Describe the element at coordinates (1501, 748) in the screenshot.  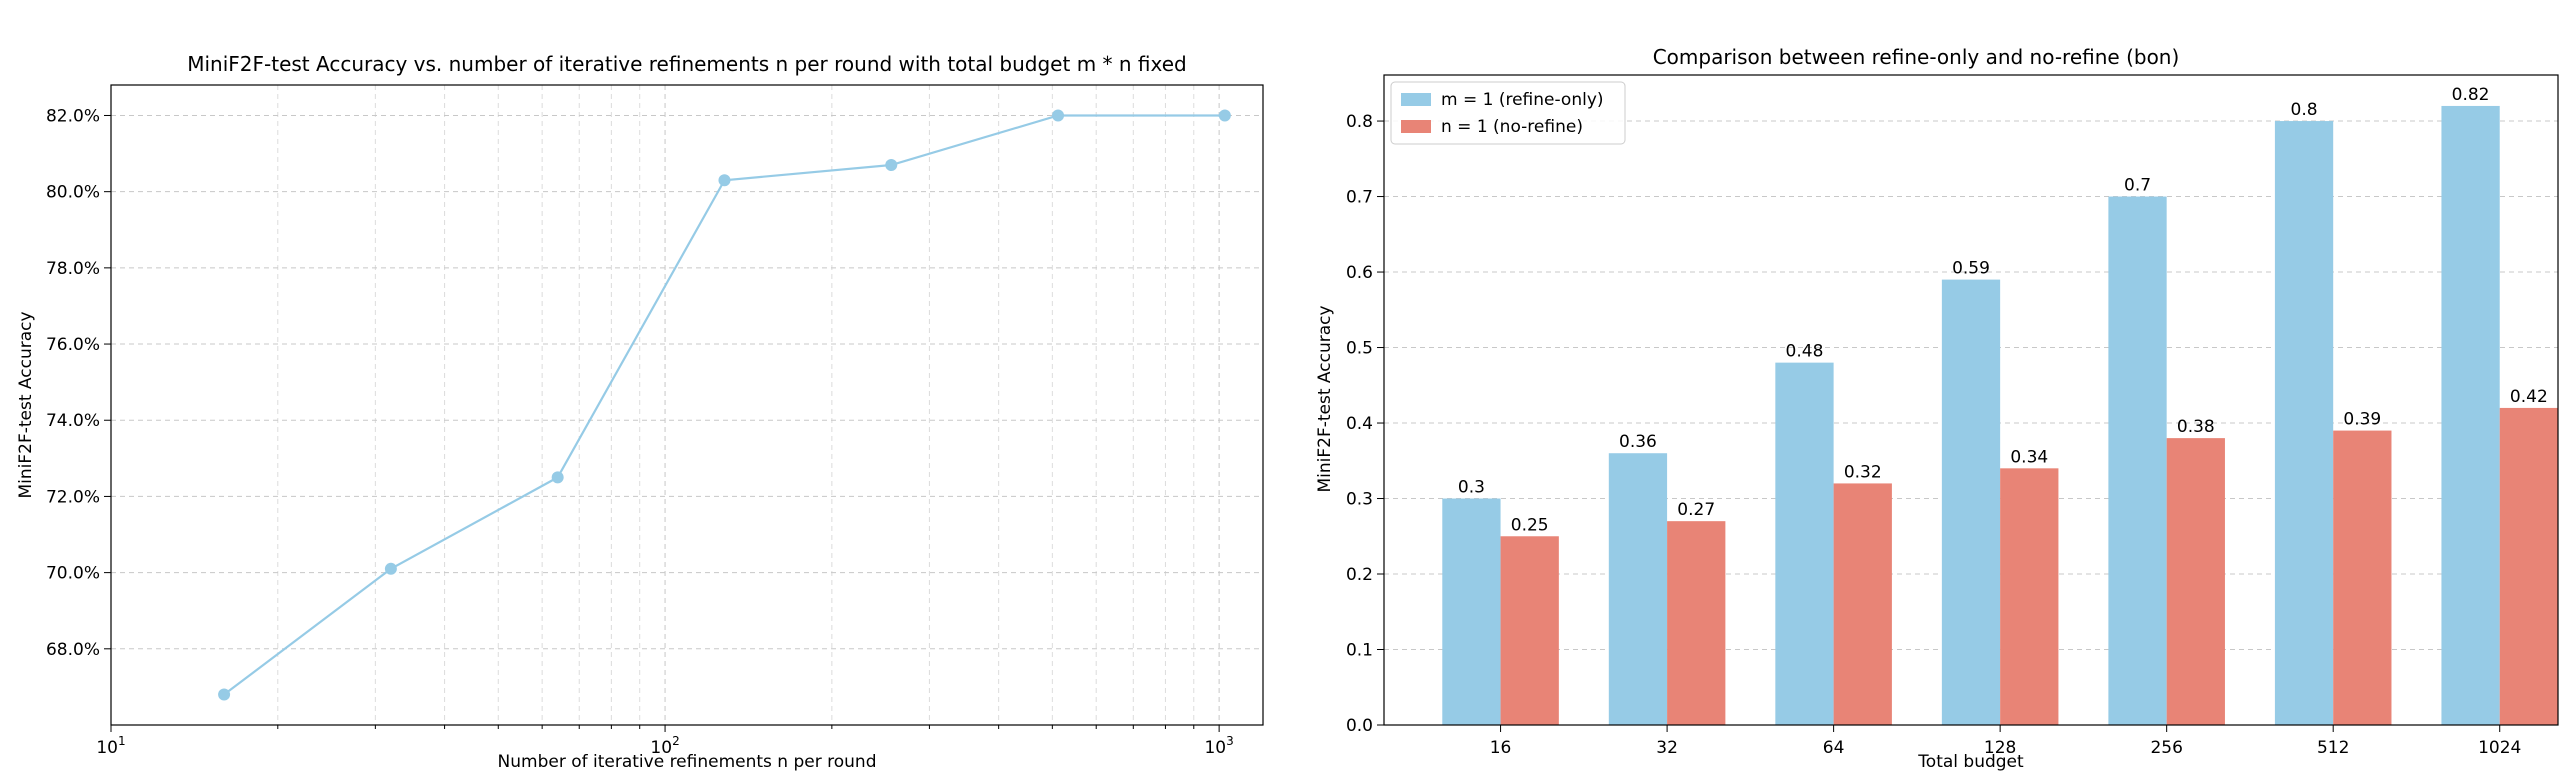
I see `tick-label-x: 16` at that location.